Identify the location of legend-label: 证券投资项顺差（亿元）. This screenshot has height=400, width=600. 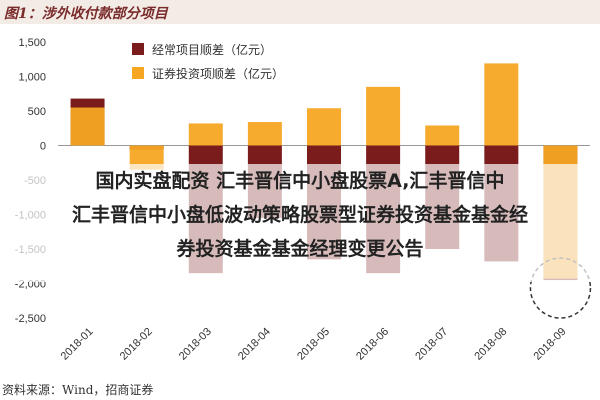
(218, 73).